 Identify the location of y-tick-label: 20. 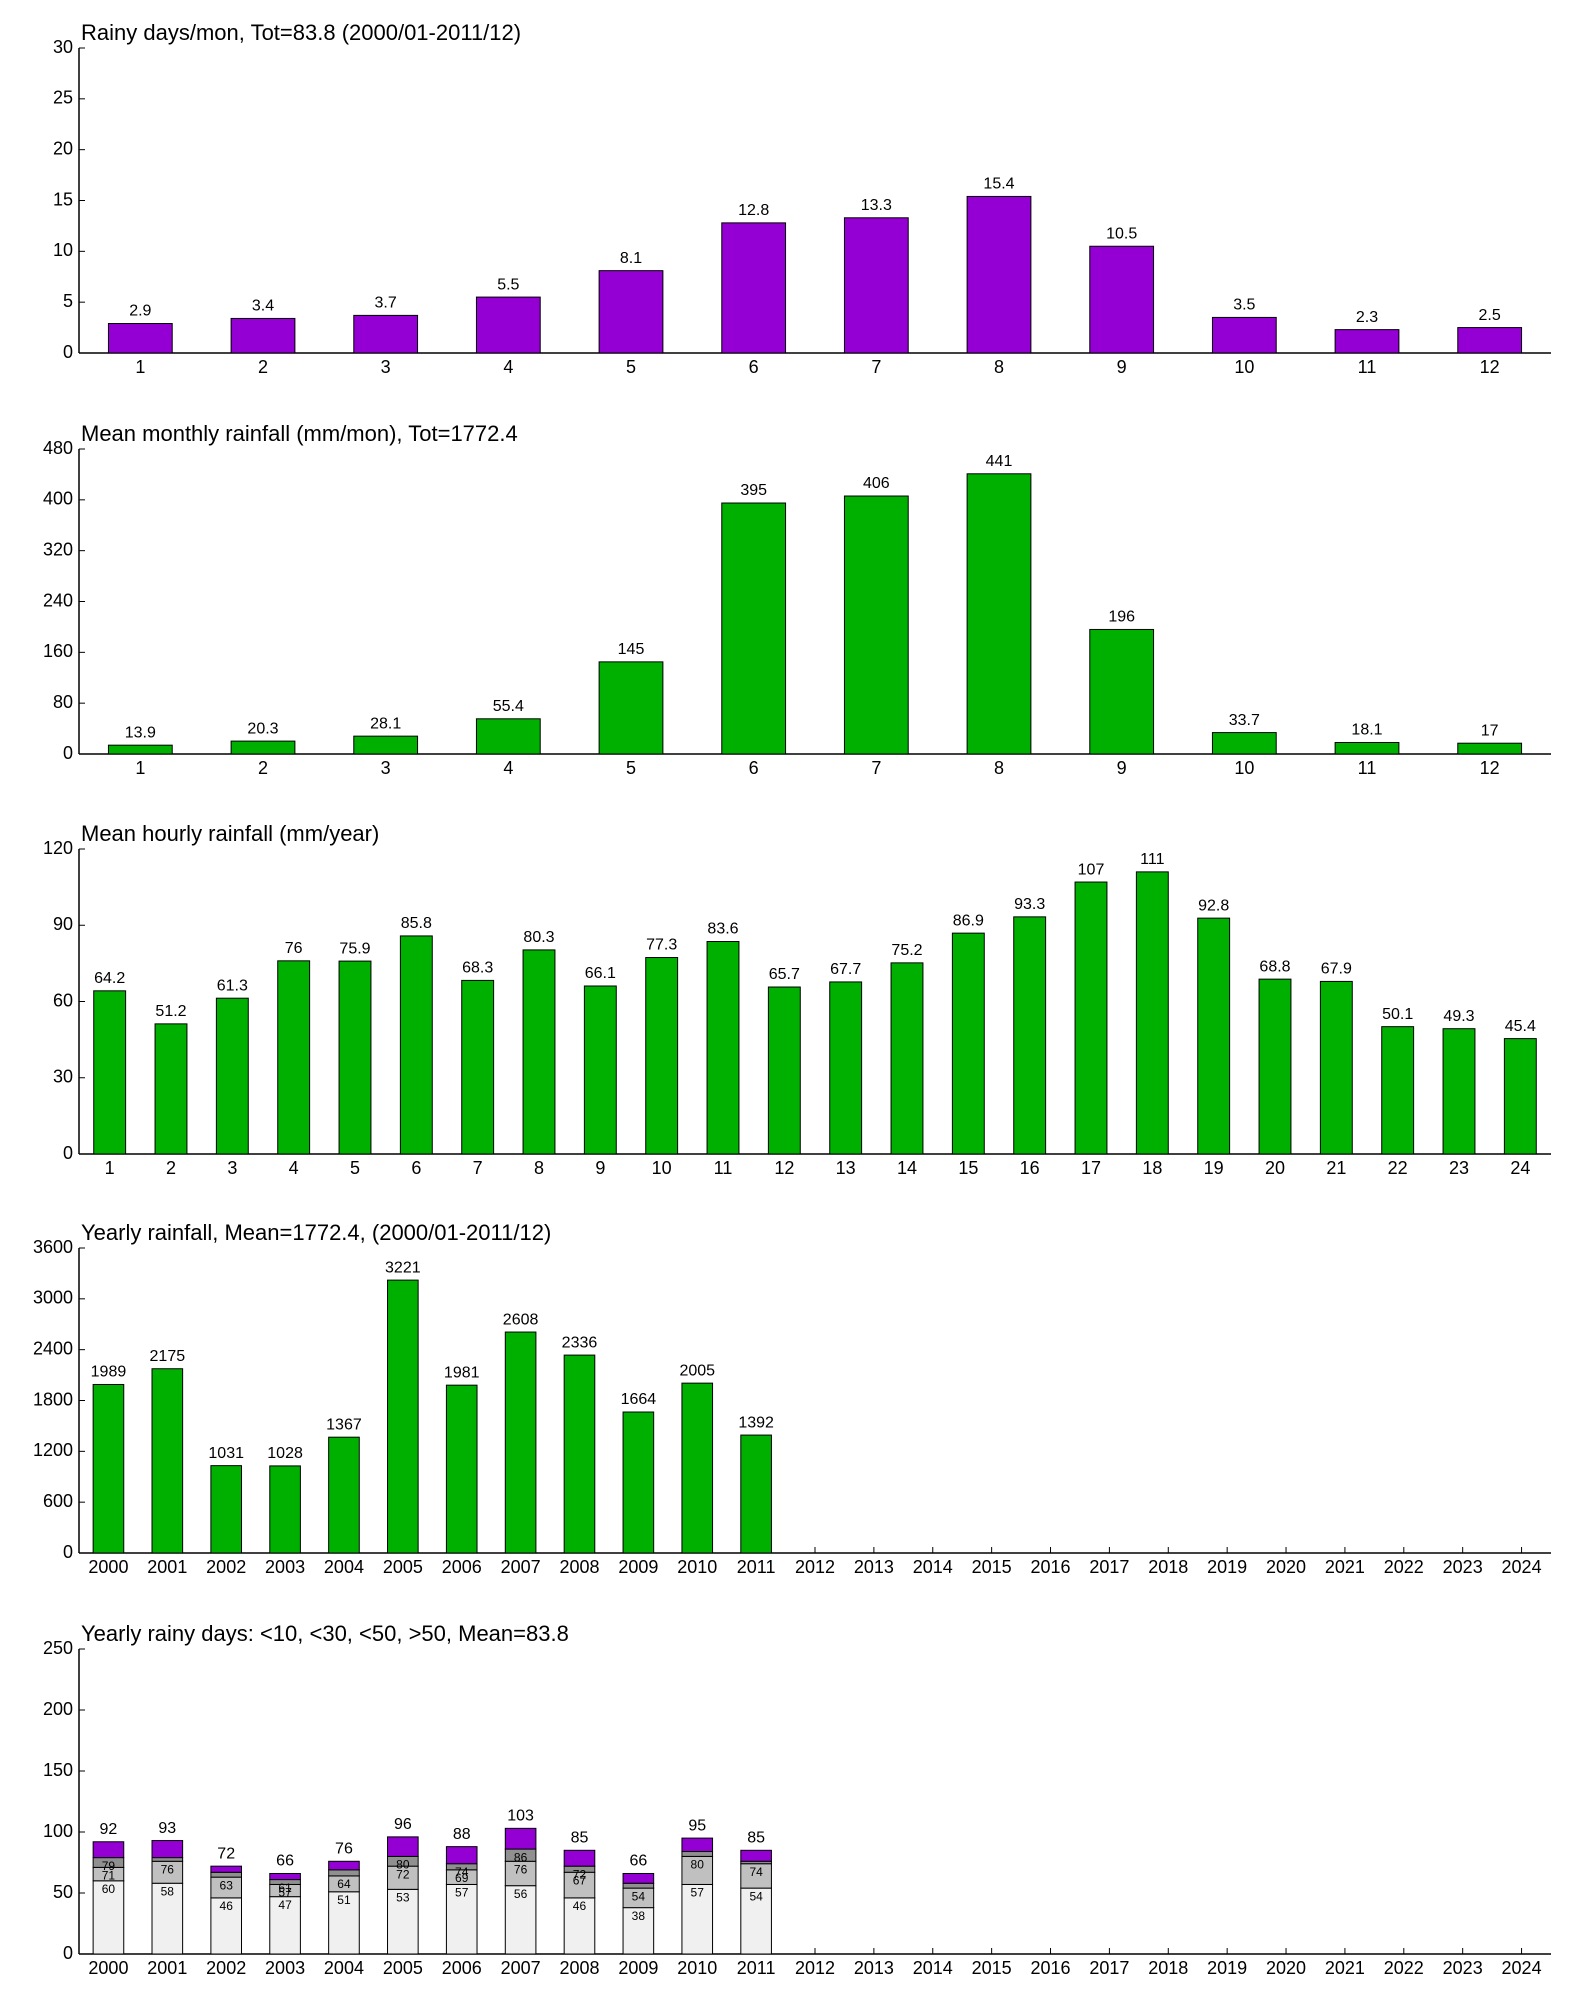
(63, 148).